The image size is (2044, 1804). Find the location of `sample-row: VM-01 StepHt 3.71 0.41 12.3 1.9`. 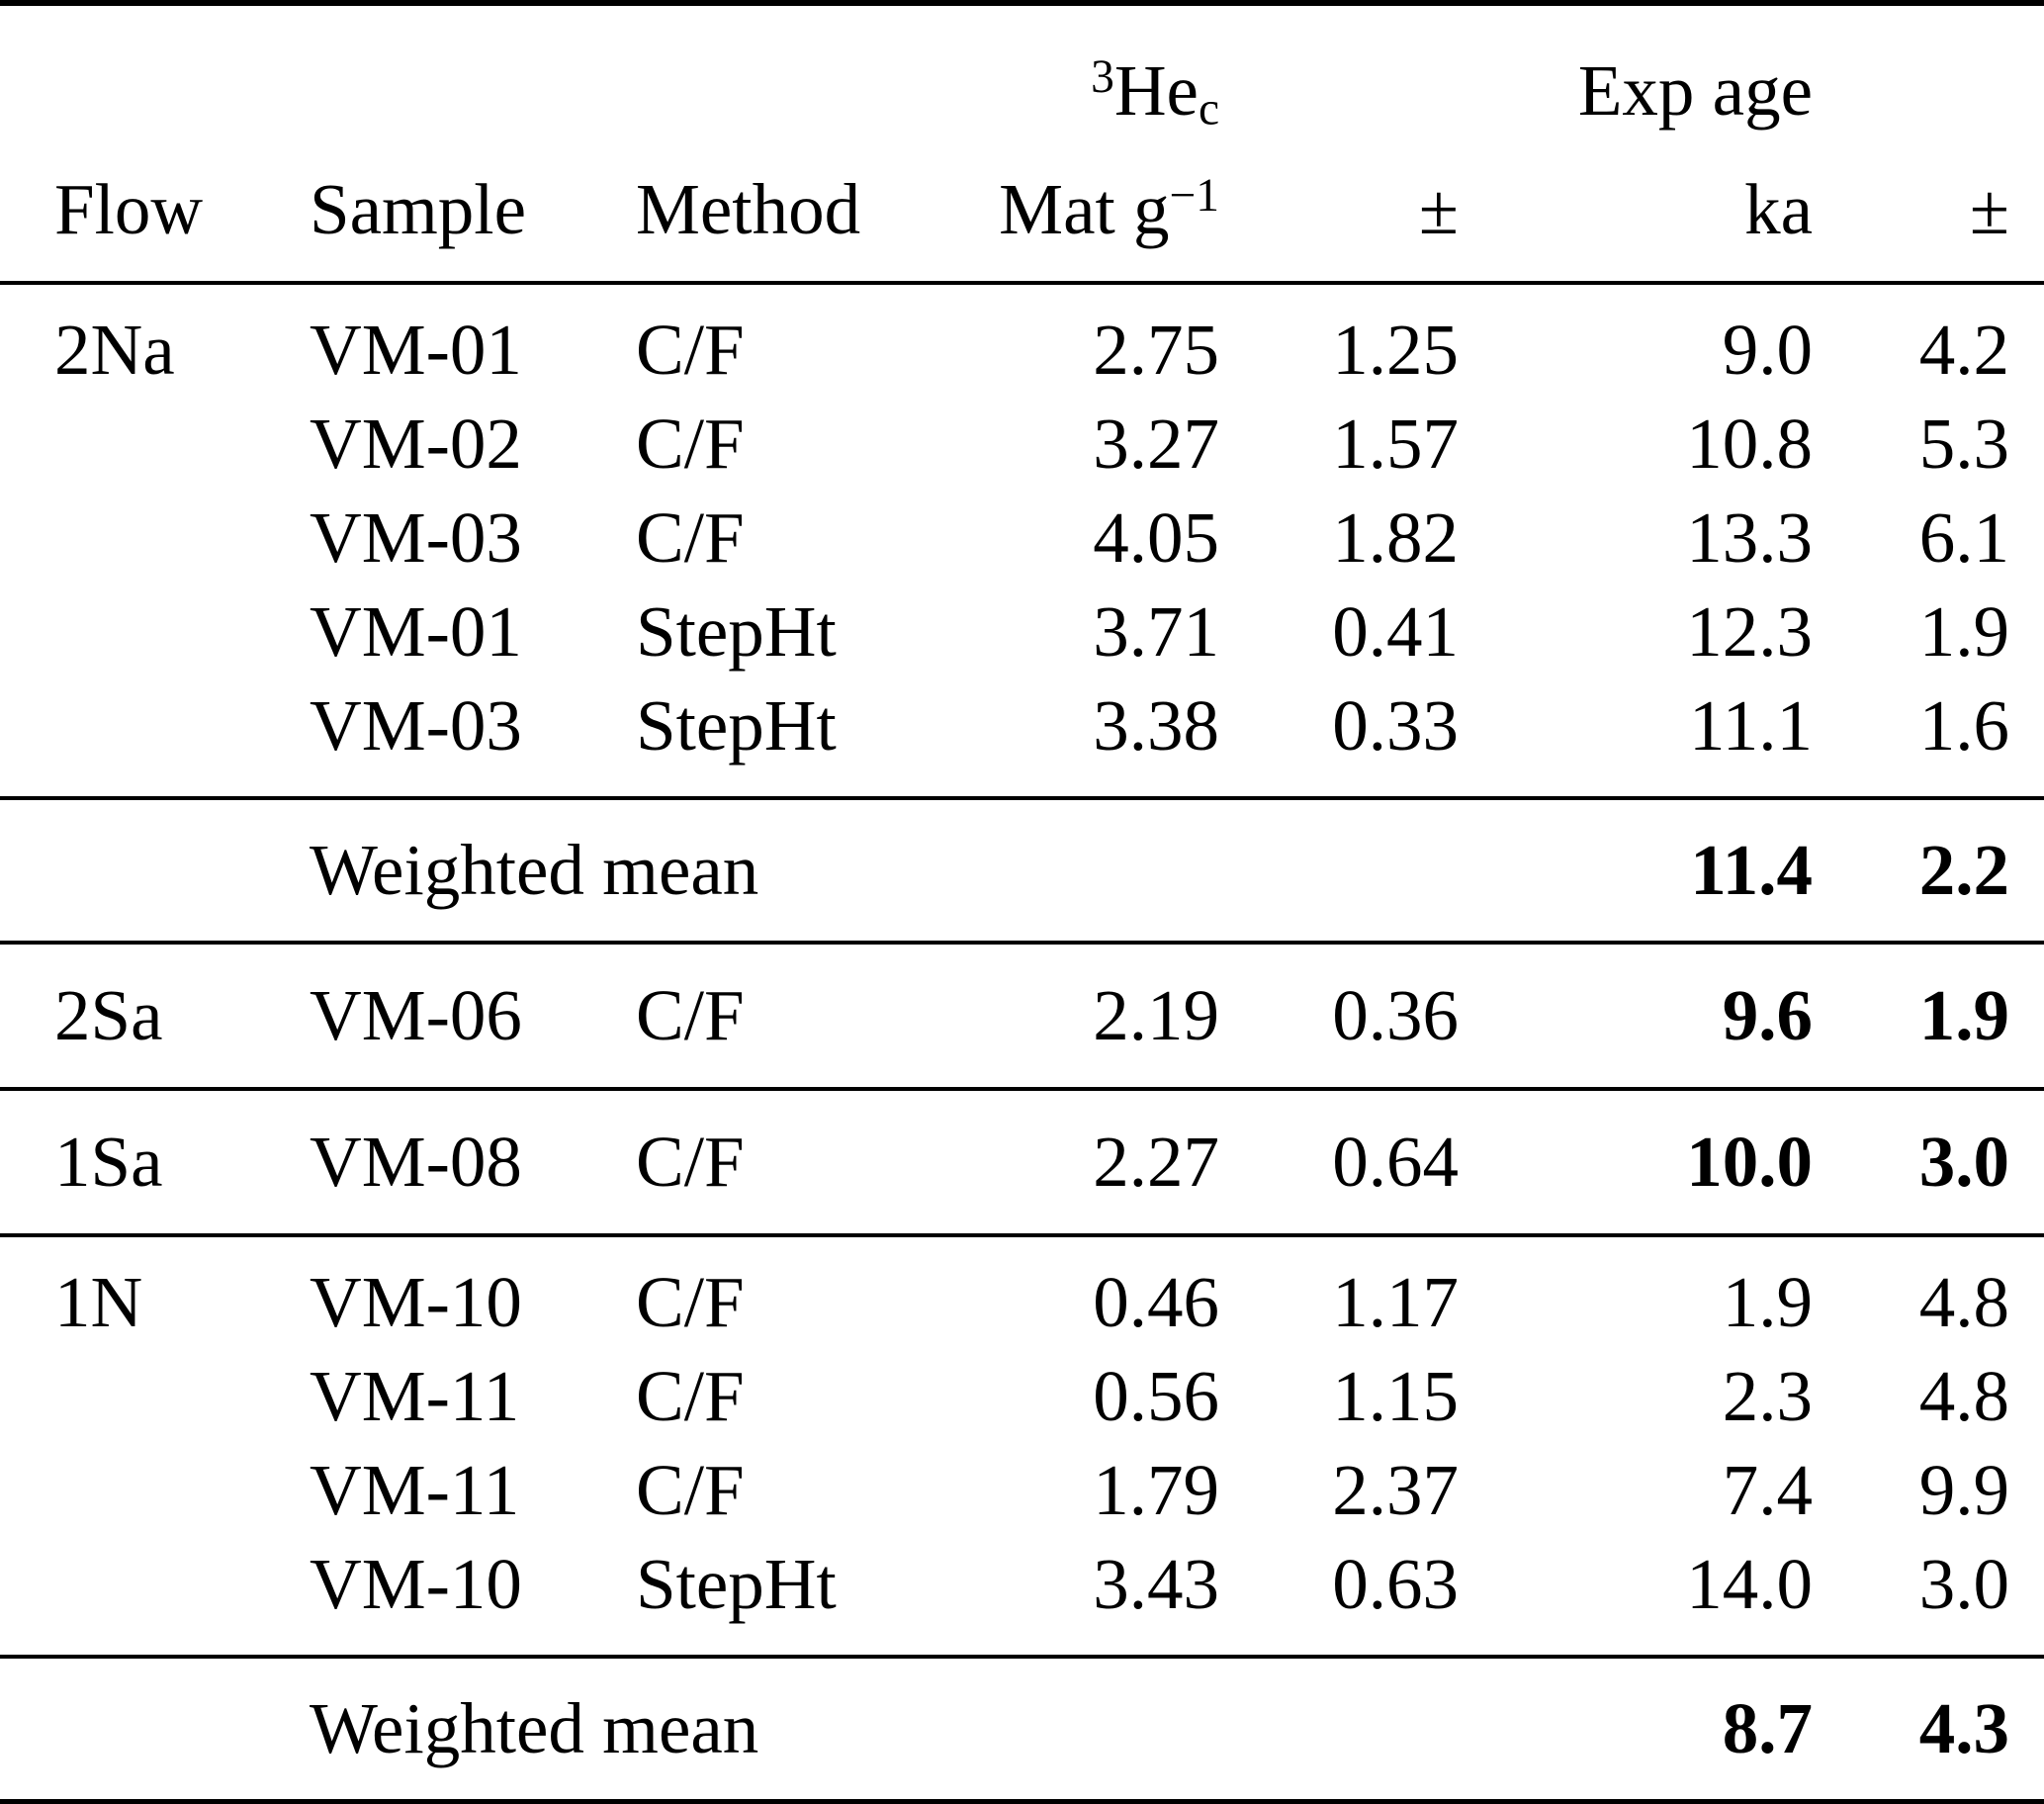

sample-row: VM-01 StepHt 3.71 0.41 12.3 1.9 is located at coordinates (1022, 631).